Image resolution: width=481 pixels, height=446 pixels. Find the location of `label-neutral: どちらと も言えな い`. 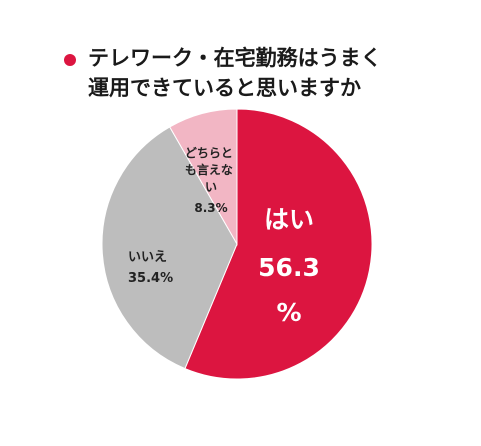

label-neutral: どちらと も言えな い is located at coordinates (211, 170).